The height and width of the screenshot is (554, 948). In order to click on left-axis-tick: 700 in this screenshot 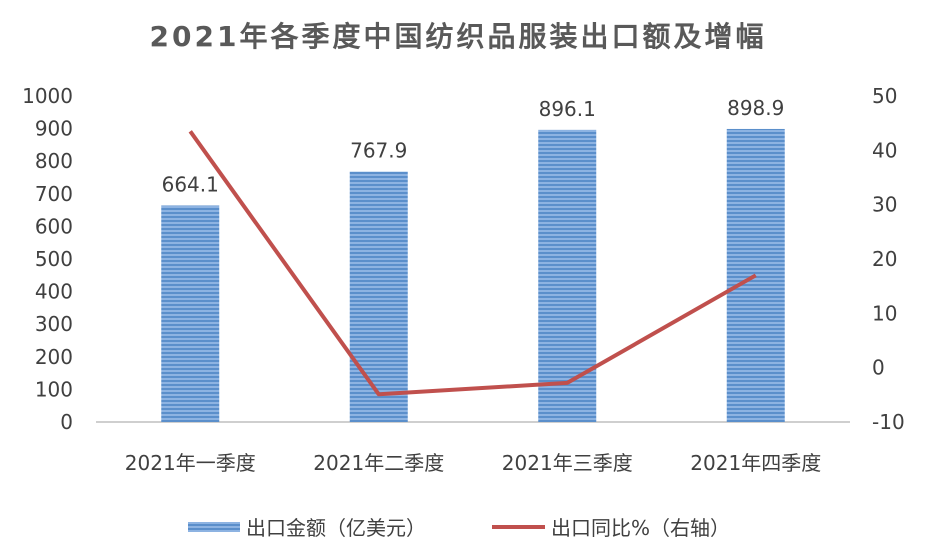, I will do `click(54, 194)`.